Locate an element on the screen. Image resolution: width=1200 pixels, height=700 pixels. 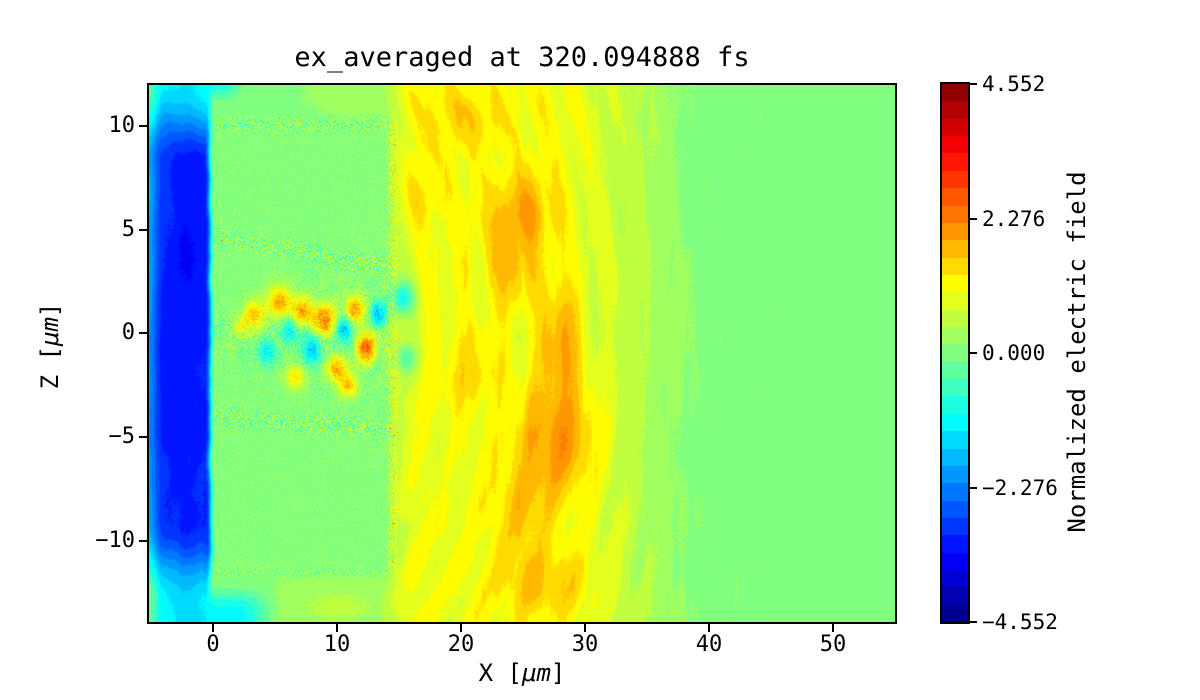
x-tick-label: 0 is located at coordinates (213, 644).